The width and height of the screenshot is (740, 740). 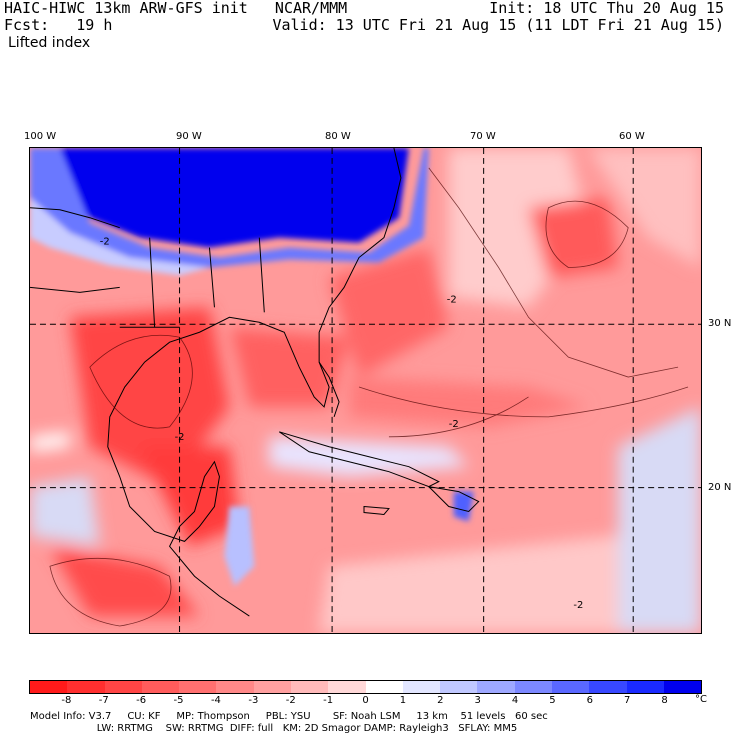 I want to click on colorbar-tick-label: -7, so click(x=103, y=700).